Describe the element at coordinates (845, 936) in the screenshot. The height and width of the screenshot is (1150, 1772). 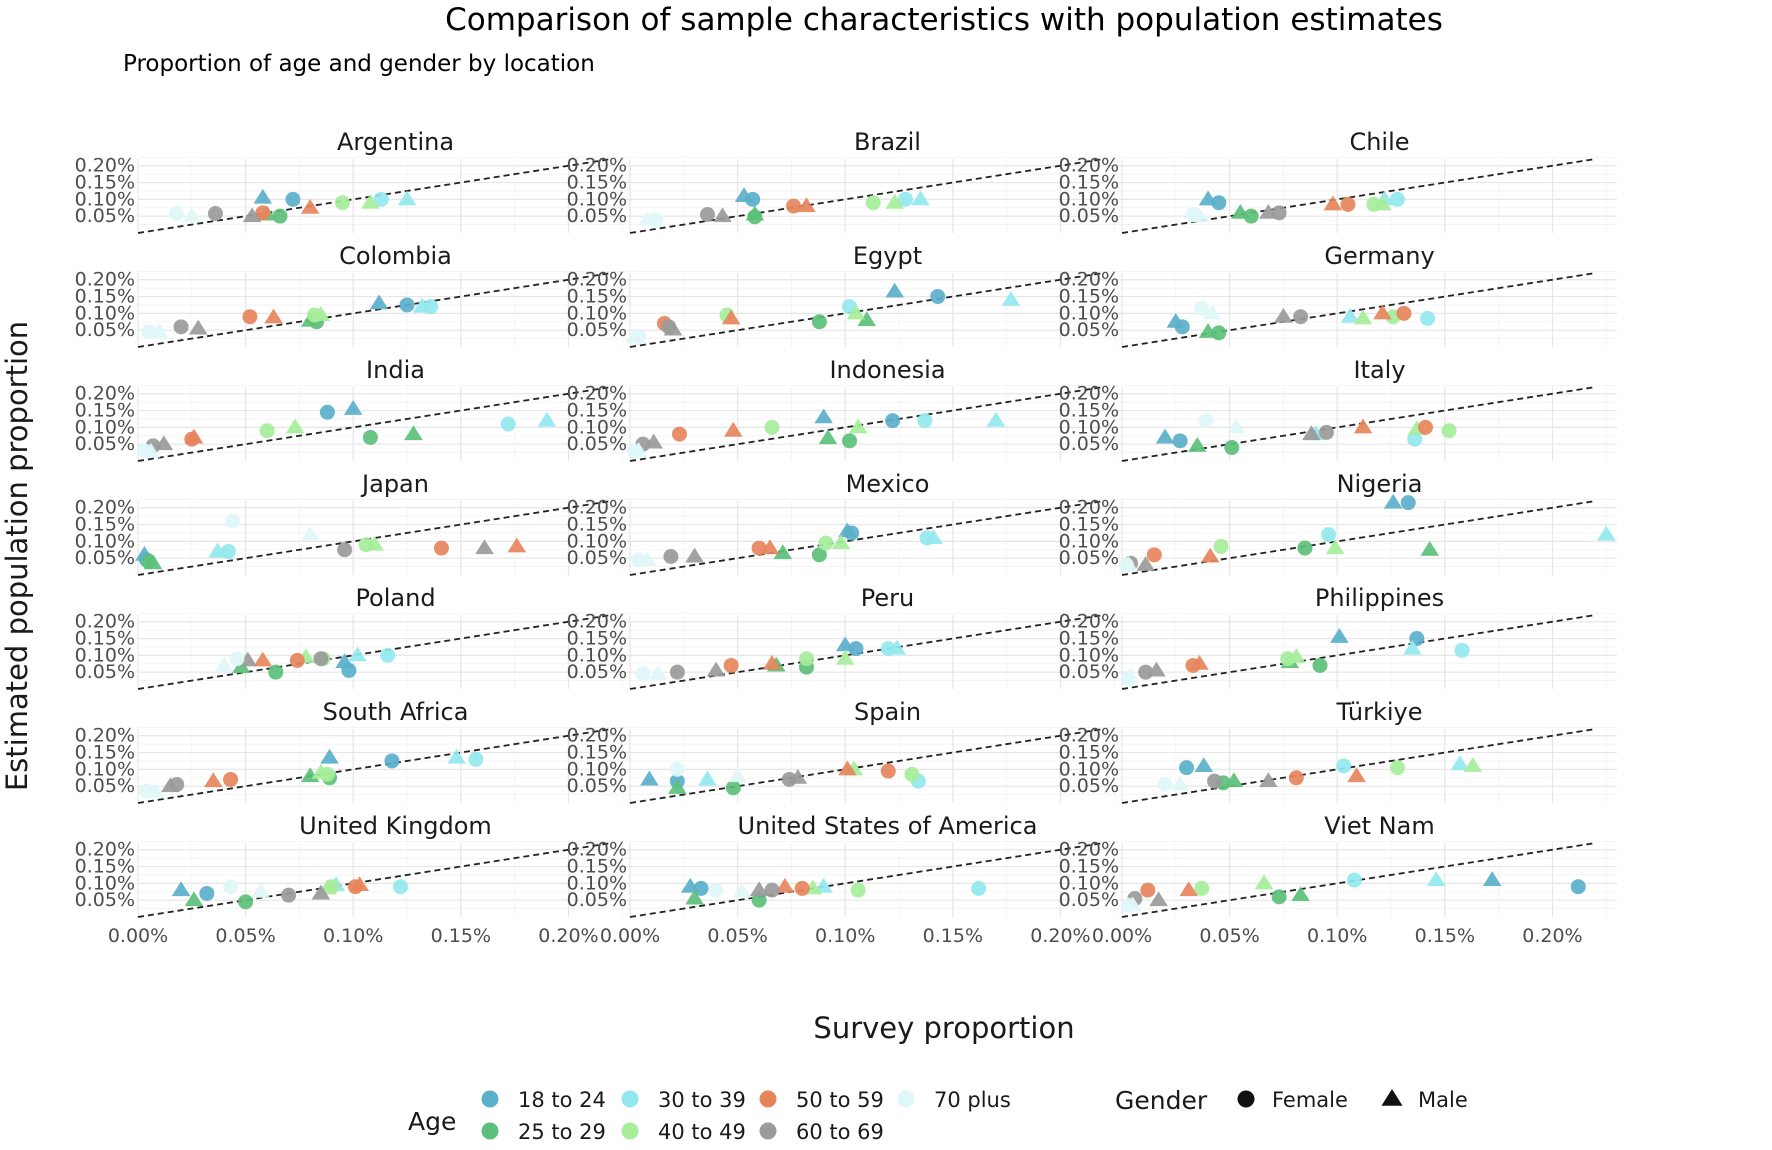
I see `x-tick-label: 0.10%` at that location.